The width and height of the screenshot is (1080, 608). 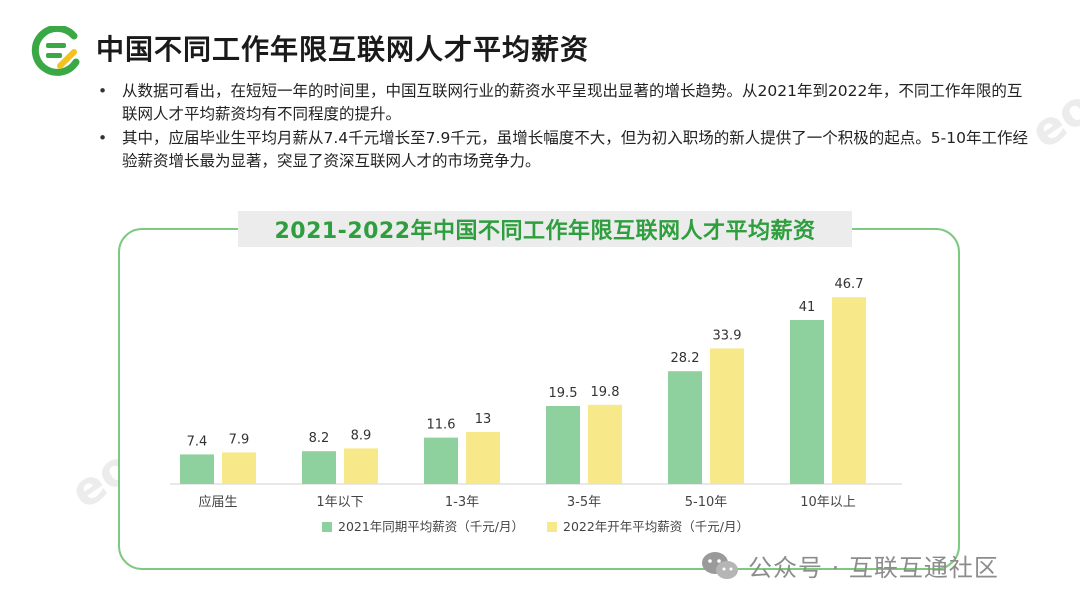 I want to click on data-label: 19.8, so click(x=605, y=392).